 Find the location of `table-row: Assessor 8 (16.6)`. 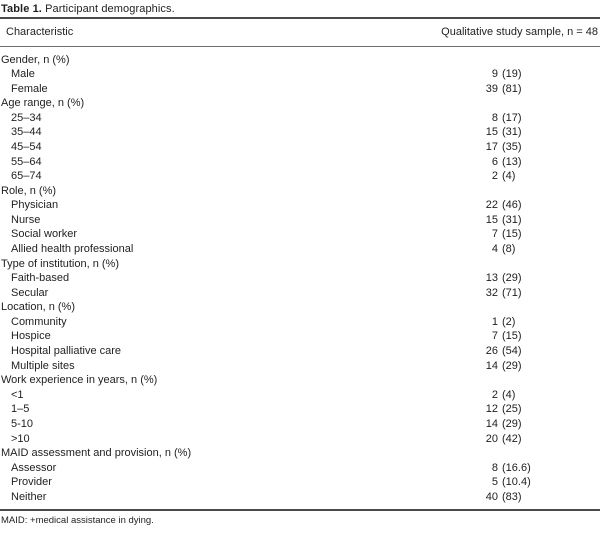

table-row: Assessor 8 (16.6) is located at coordinates (300, 468).